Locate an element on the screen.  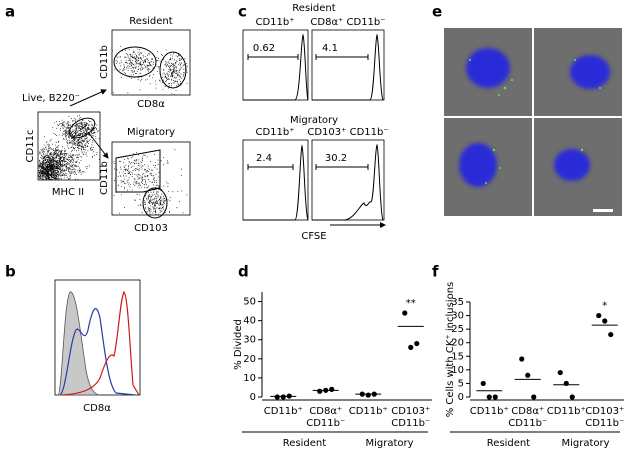
y-tick-label: 25 is located at coordinates (457, 329).